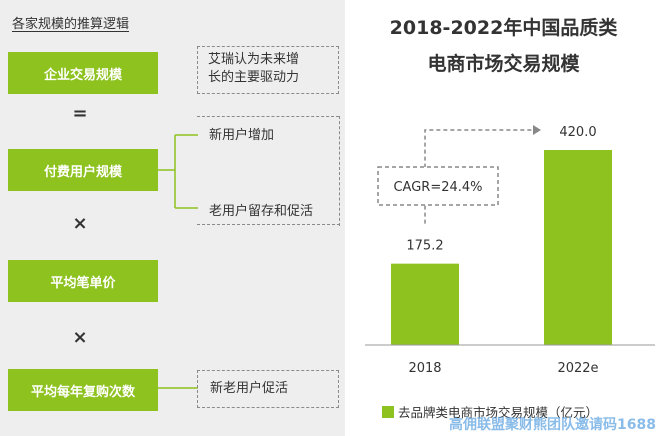  Describe the element at coordinates (577, 132) in the screenshot. I see `data-label-2022e: 420.0` at that location.